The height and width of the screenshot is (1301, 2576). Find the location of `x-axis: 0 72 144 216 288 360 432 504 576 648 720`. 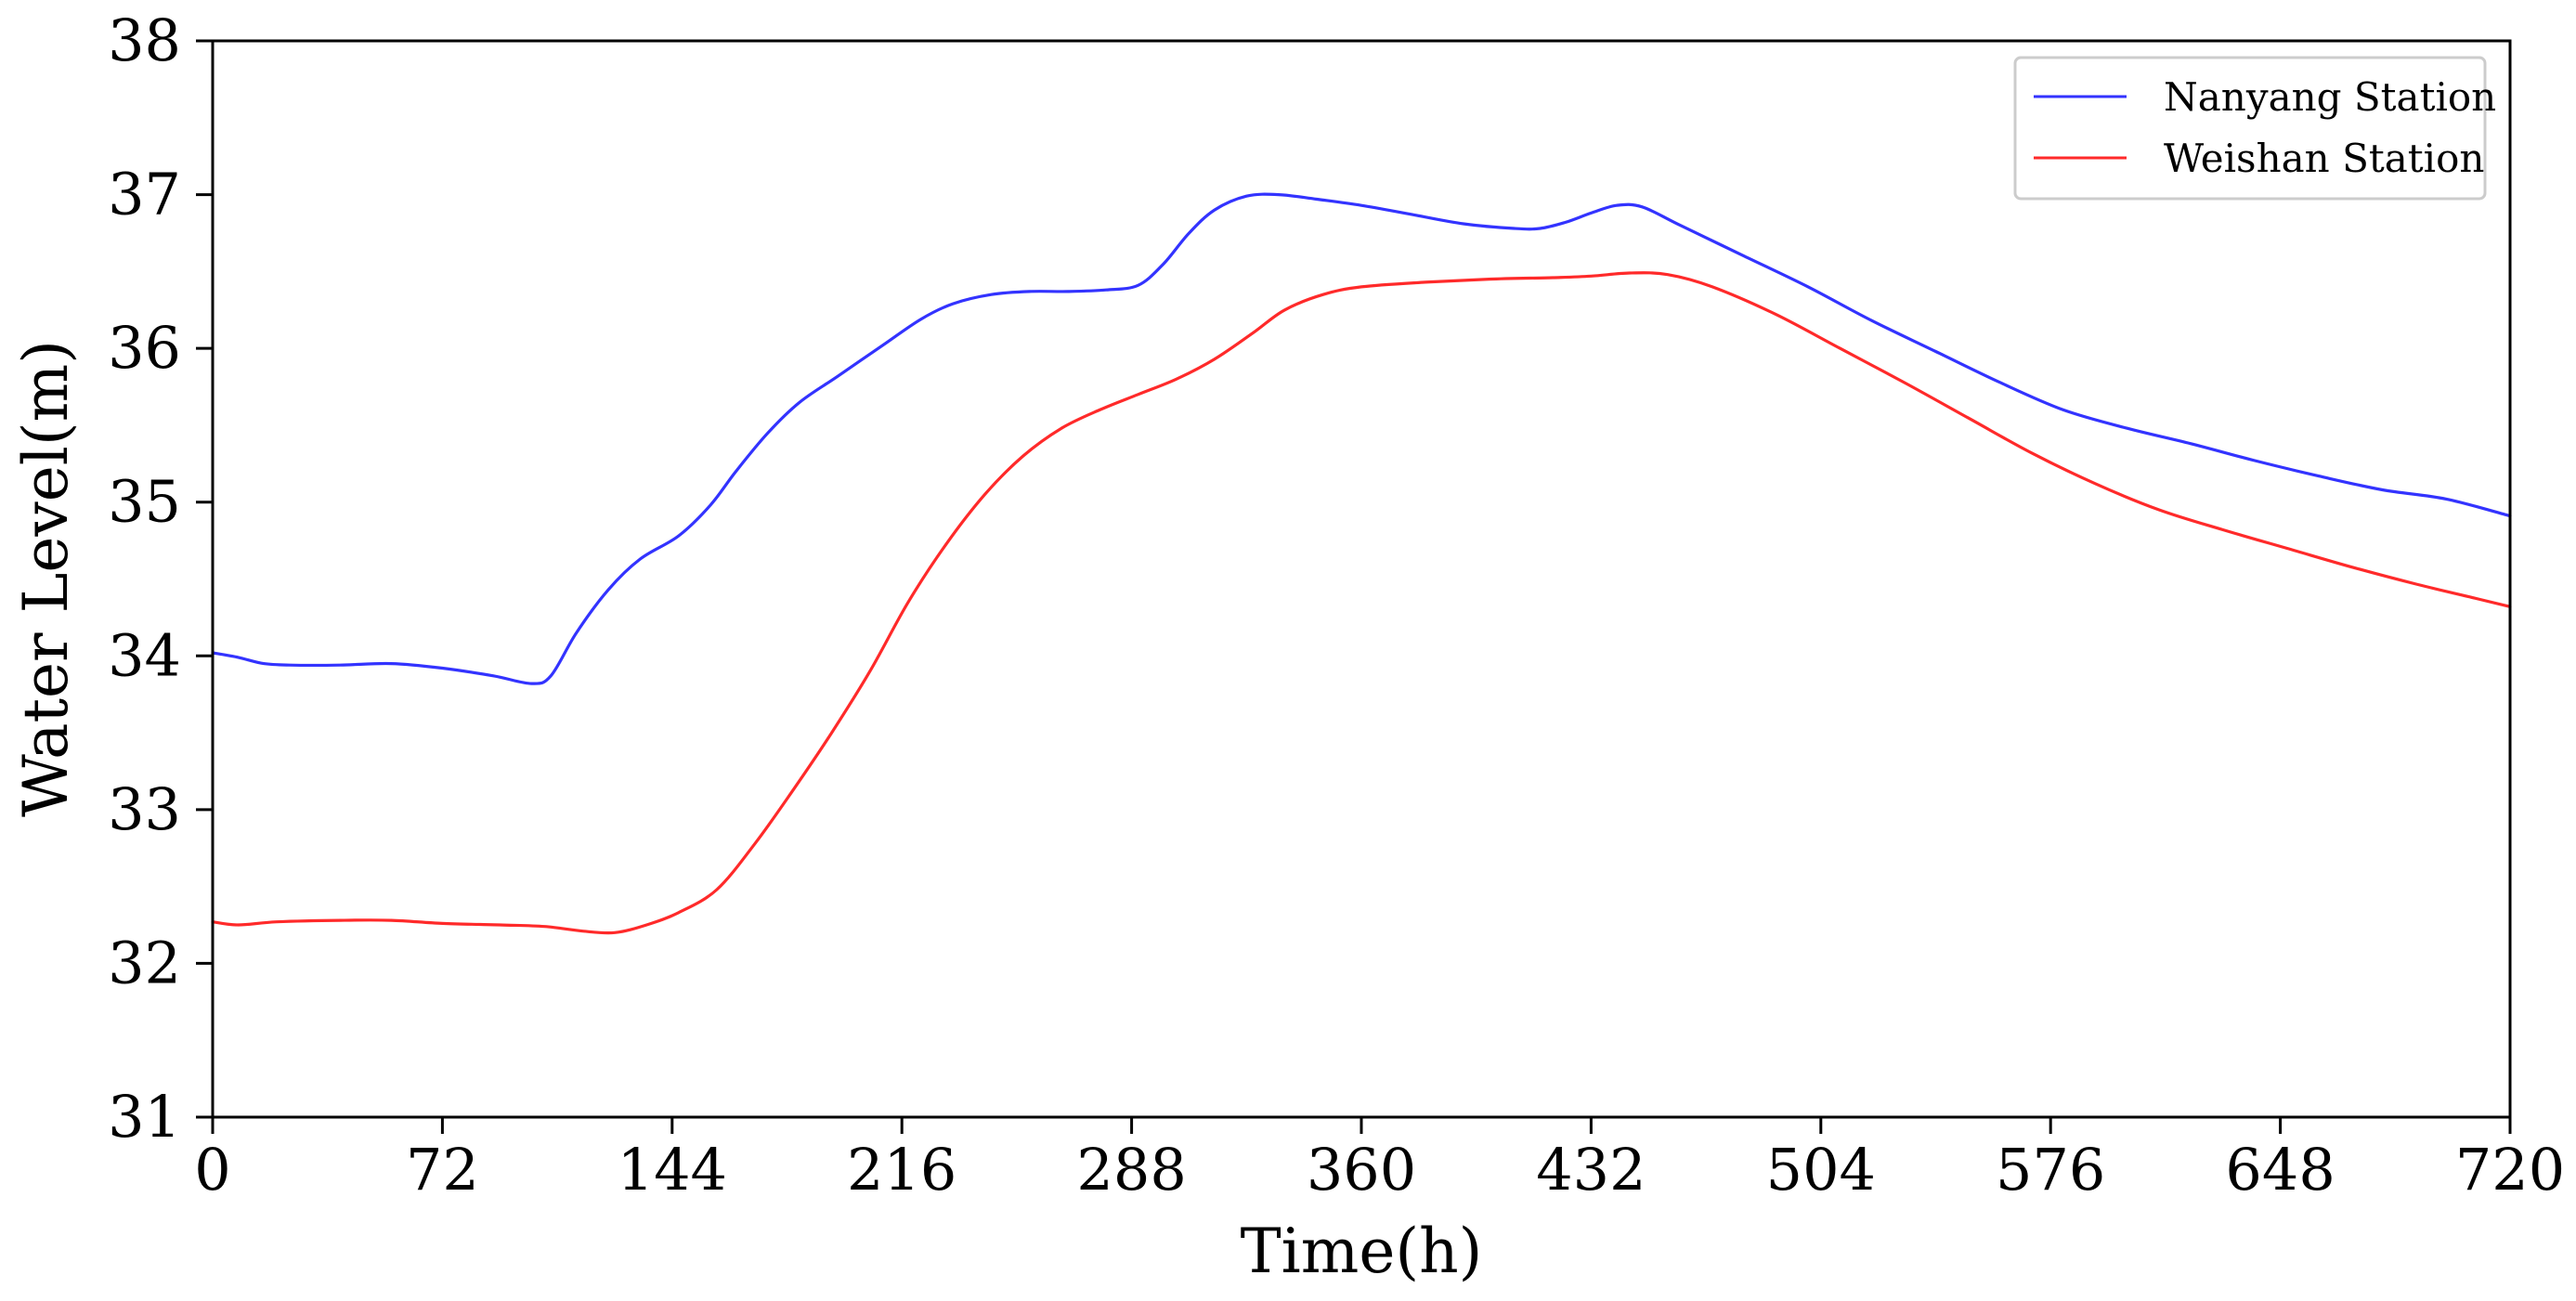

x-axis: 0 72 144 216 288 360 432 504 576 648 720 is located at coordinates (1380, 1160).